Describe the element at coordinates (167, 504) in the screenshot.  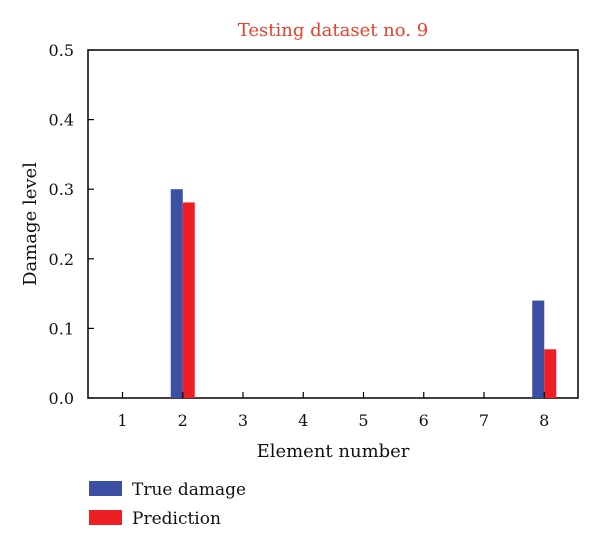
I see `legend: True damage Prediction` at that location.